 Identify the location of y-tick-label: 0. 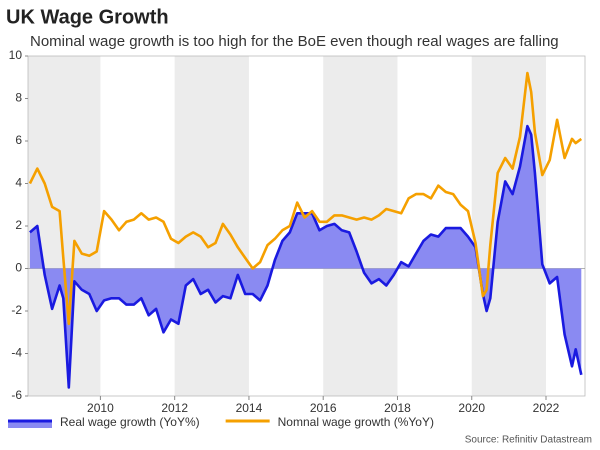
(18, 268).